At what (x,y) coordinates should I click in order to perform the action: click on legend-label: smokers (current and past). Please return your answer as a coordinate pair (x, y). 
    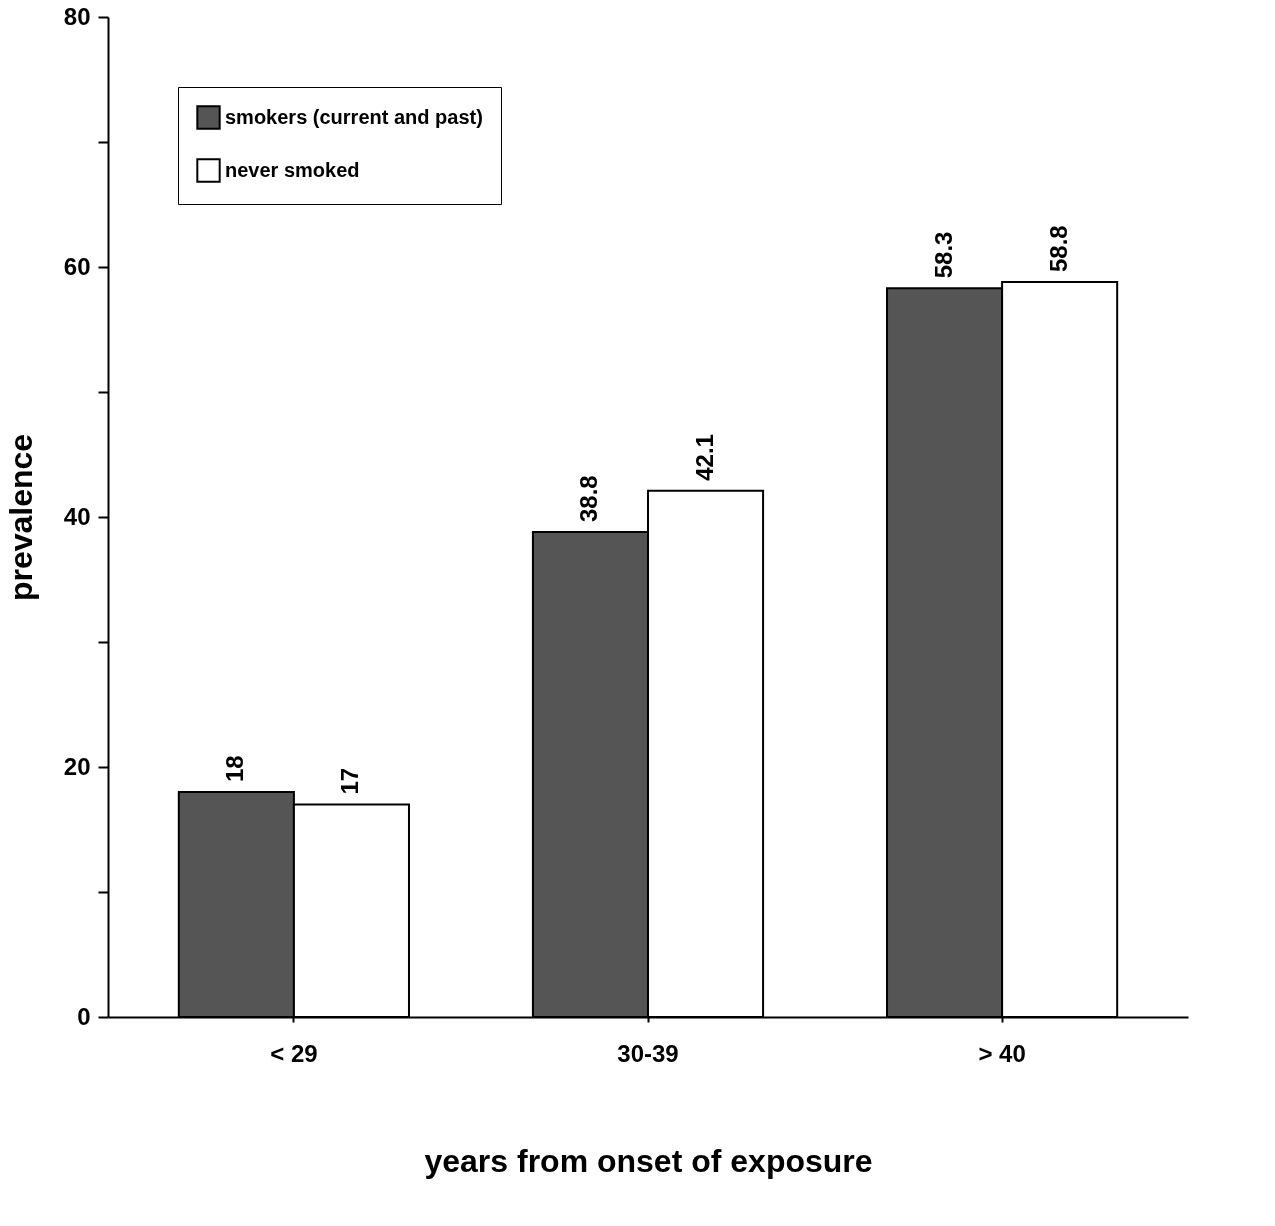
    Looking at the image, I should click on (354, 116).